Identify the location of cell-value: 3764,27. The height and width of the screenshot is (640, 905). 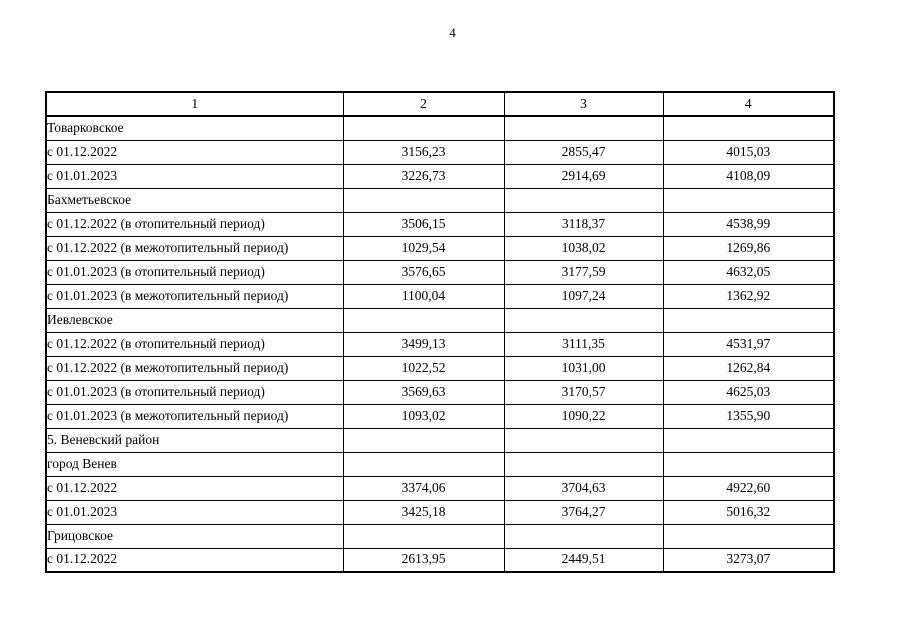
(583, 512).